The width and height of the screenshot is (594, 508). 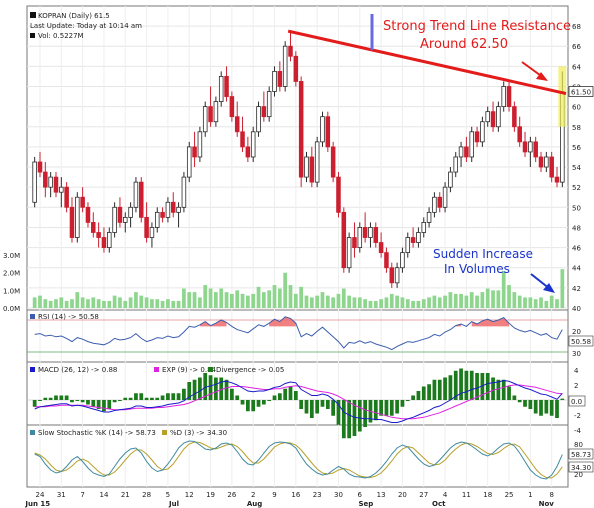 What do you see at coordinates (578, 475) in the screenshot?
I see `stoch-tick-label: 20` at bounding box center [578, 475].